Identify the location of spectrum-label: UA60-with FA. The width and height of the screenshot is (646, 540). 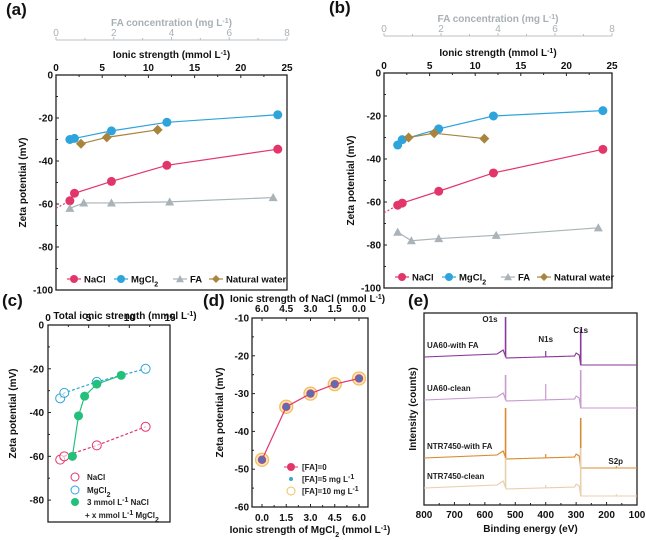
(453, 345).